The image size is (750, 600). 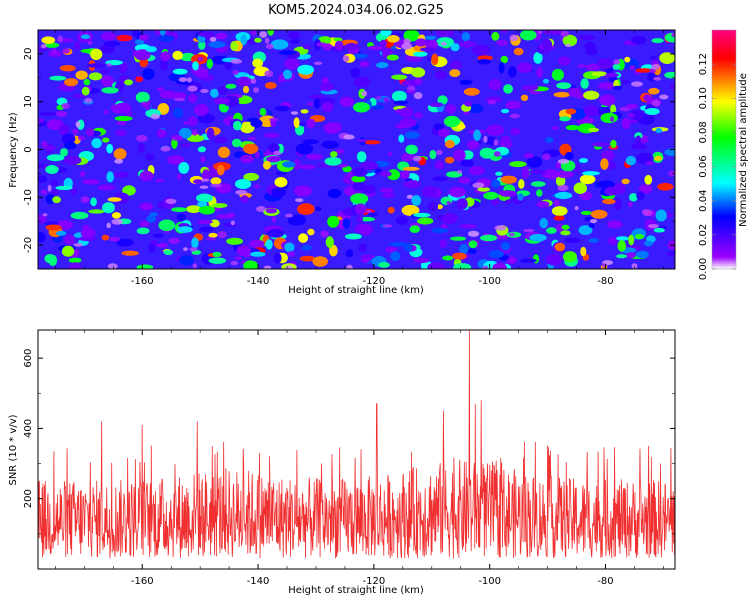 What do you see at coordinates (703, 269) in the screenshot?
I see `colorbar-tick-label: 0.00` at bounding box center [703, 269].